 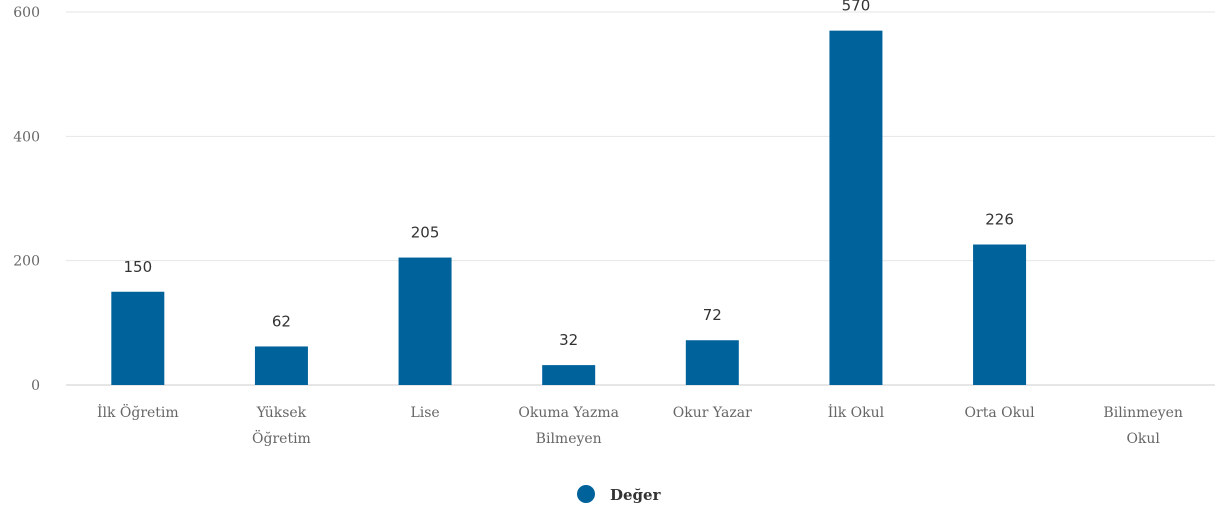 I want to click on x-tick-label: Okur Yazar, so click(x=712, y=413).